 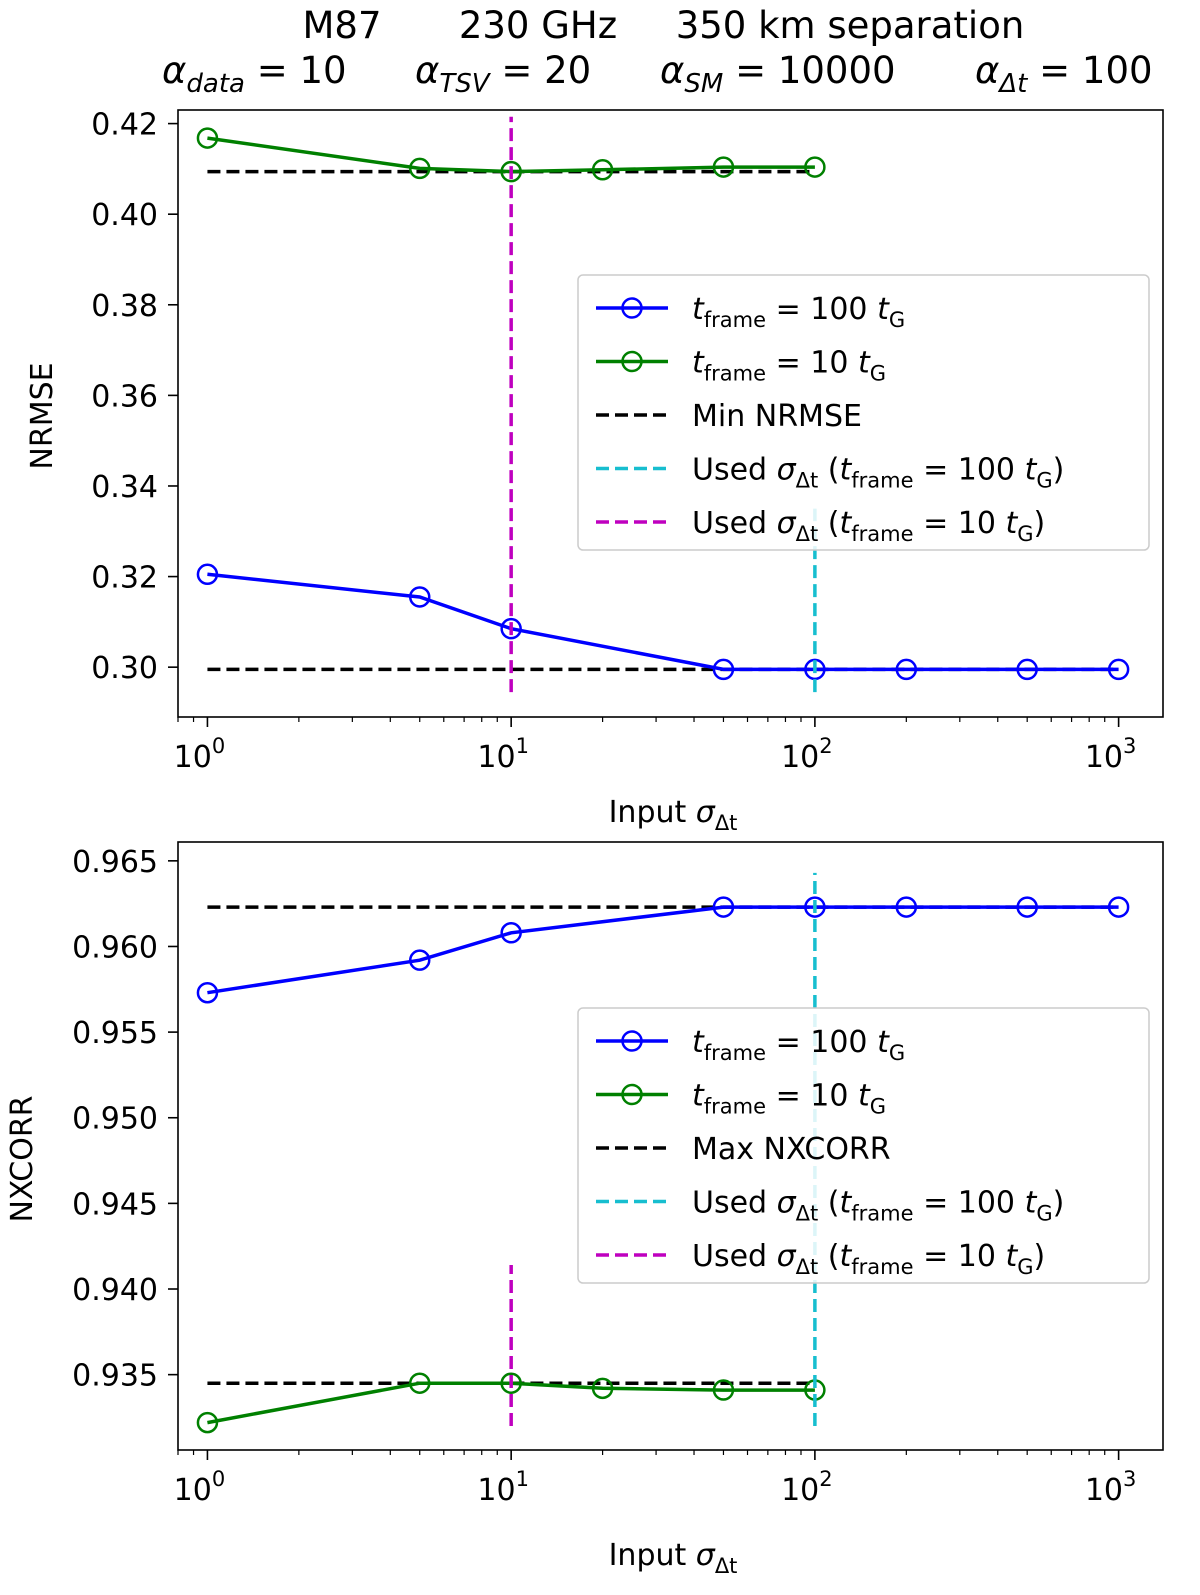 I want to click on nrmse-y-tick-label: 0.40, so click(x=124, y=215).